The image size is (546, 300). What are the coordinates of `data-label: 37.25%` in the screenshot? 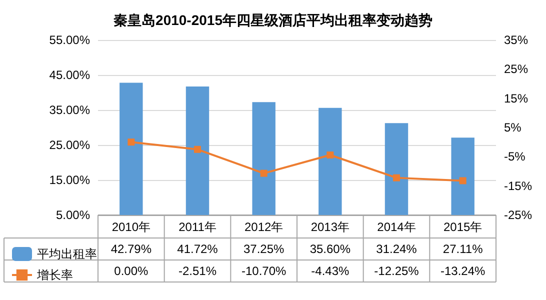 It's located at (264, 249).